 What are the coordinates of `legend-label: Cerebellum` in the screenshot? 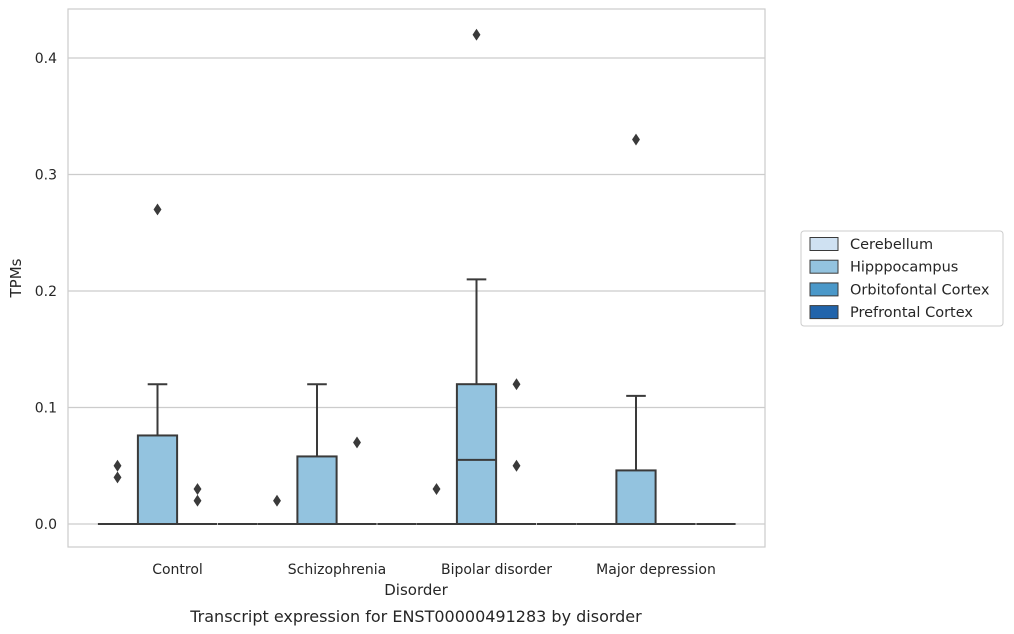 It's located at (891, 245).